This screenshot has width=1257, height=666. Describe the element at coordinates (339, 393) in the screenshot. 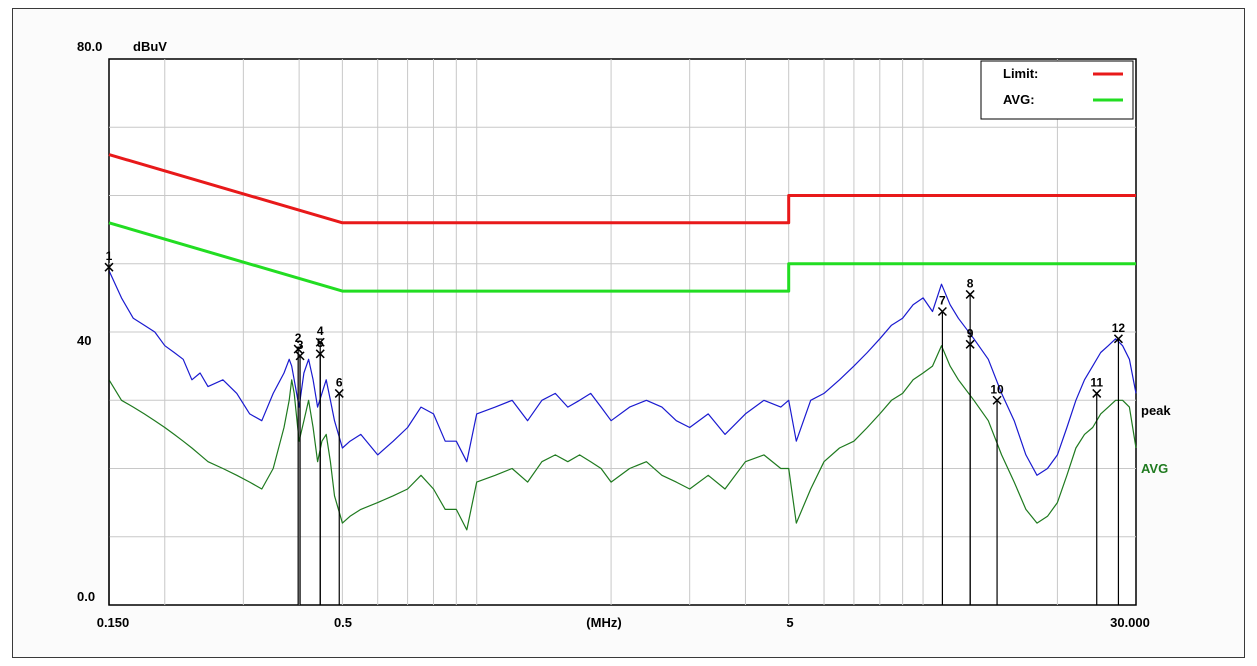

I see `marker-6-cross` at that location.